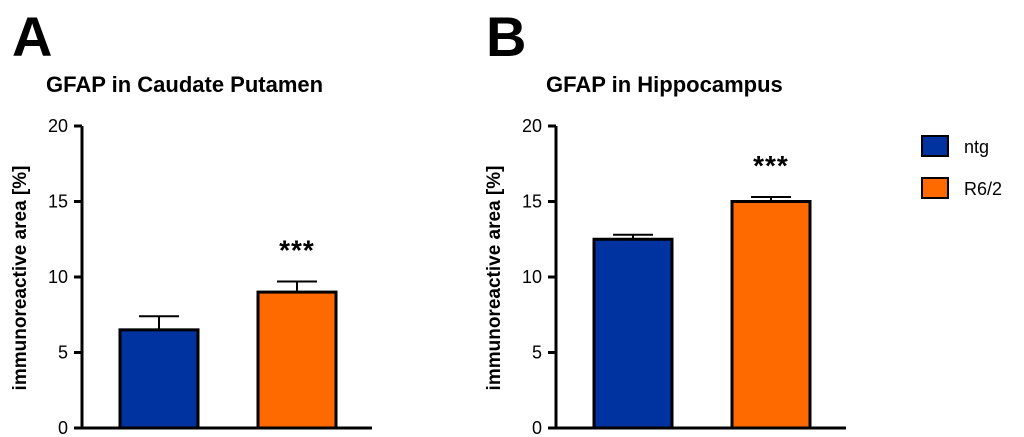  Describe the element at coordinates (63, 353) in the screenshot. I see `y-tick-label-a: 5` at that location.